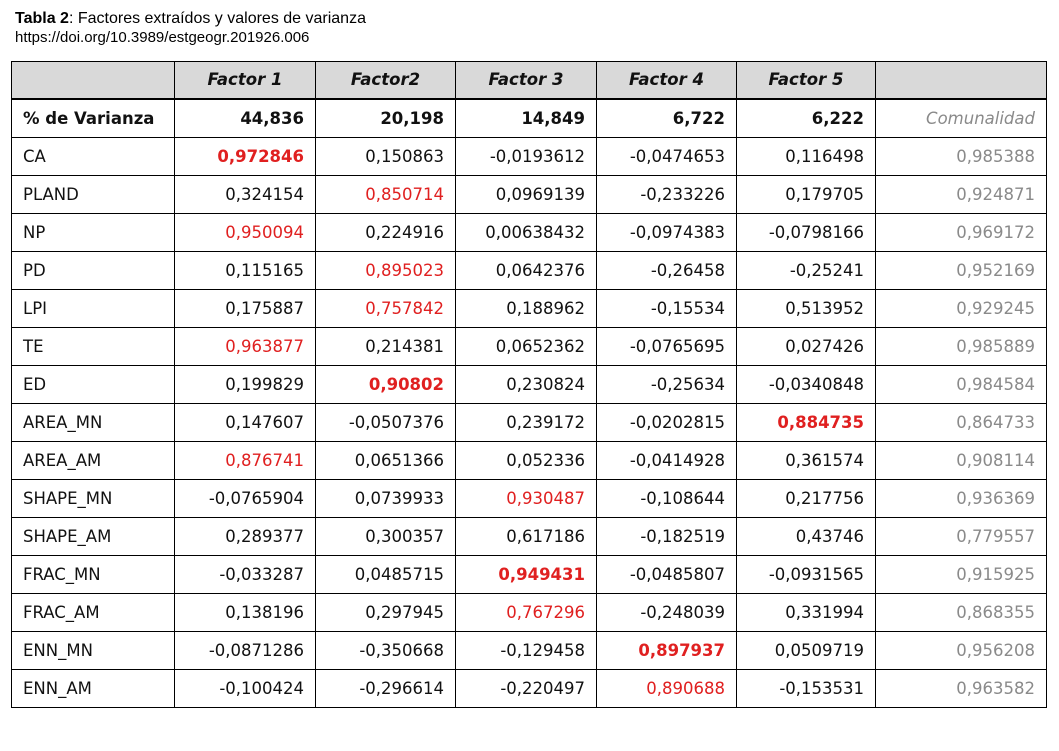  What do you see at coordinates (245, 498) in the screenshot?
I see `factor-loading-cell: -0,0765904` at bounding box center [245, 498].